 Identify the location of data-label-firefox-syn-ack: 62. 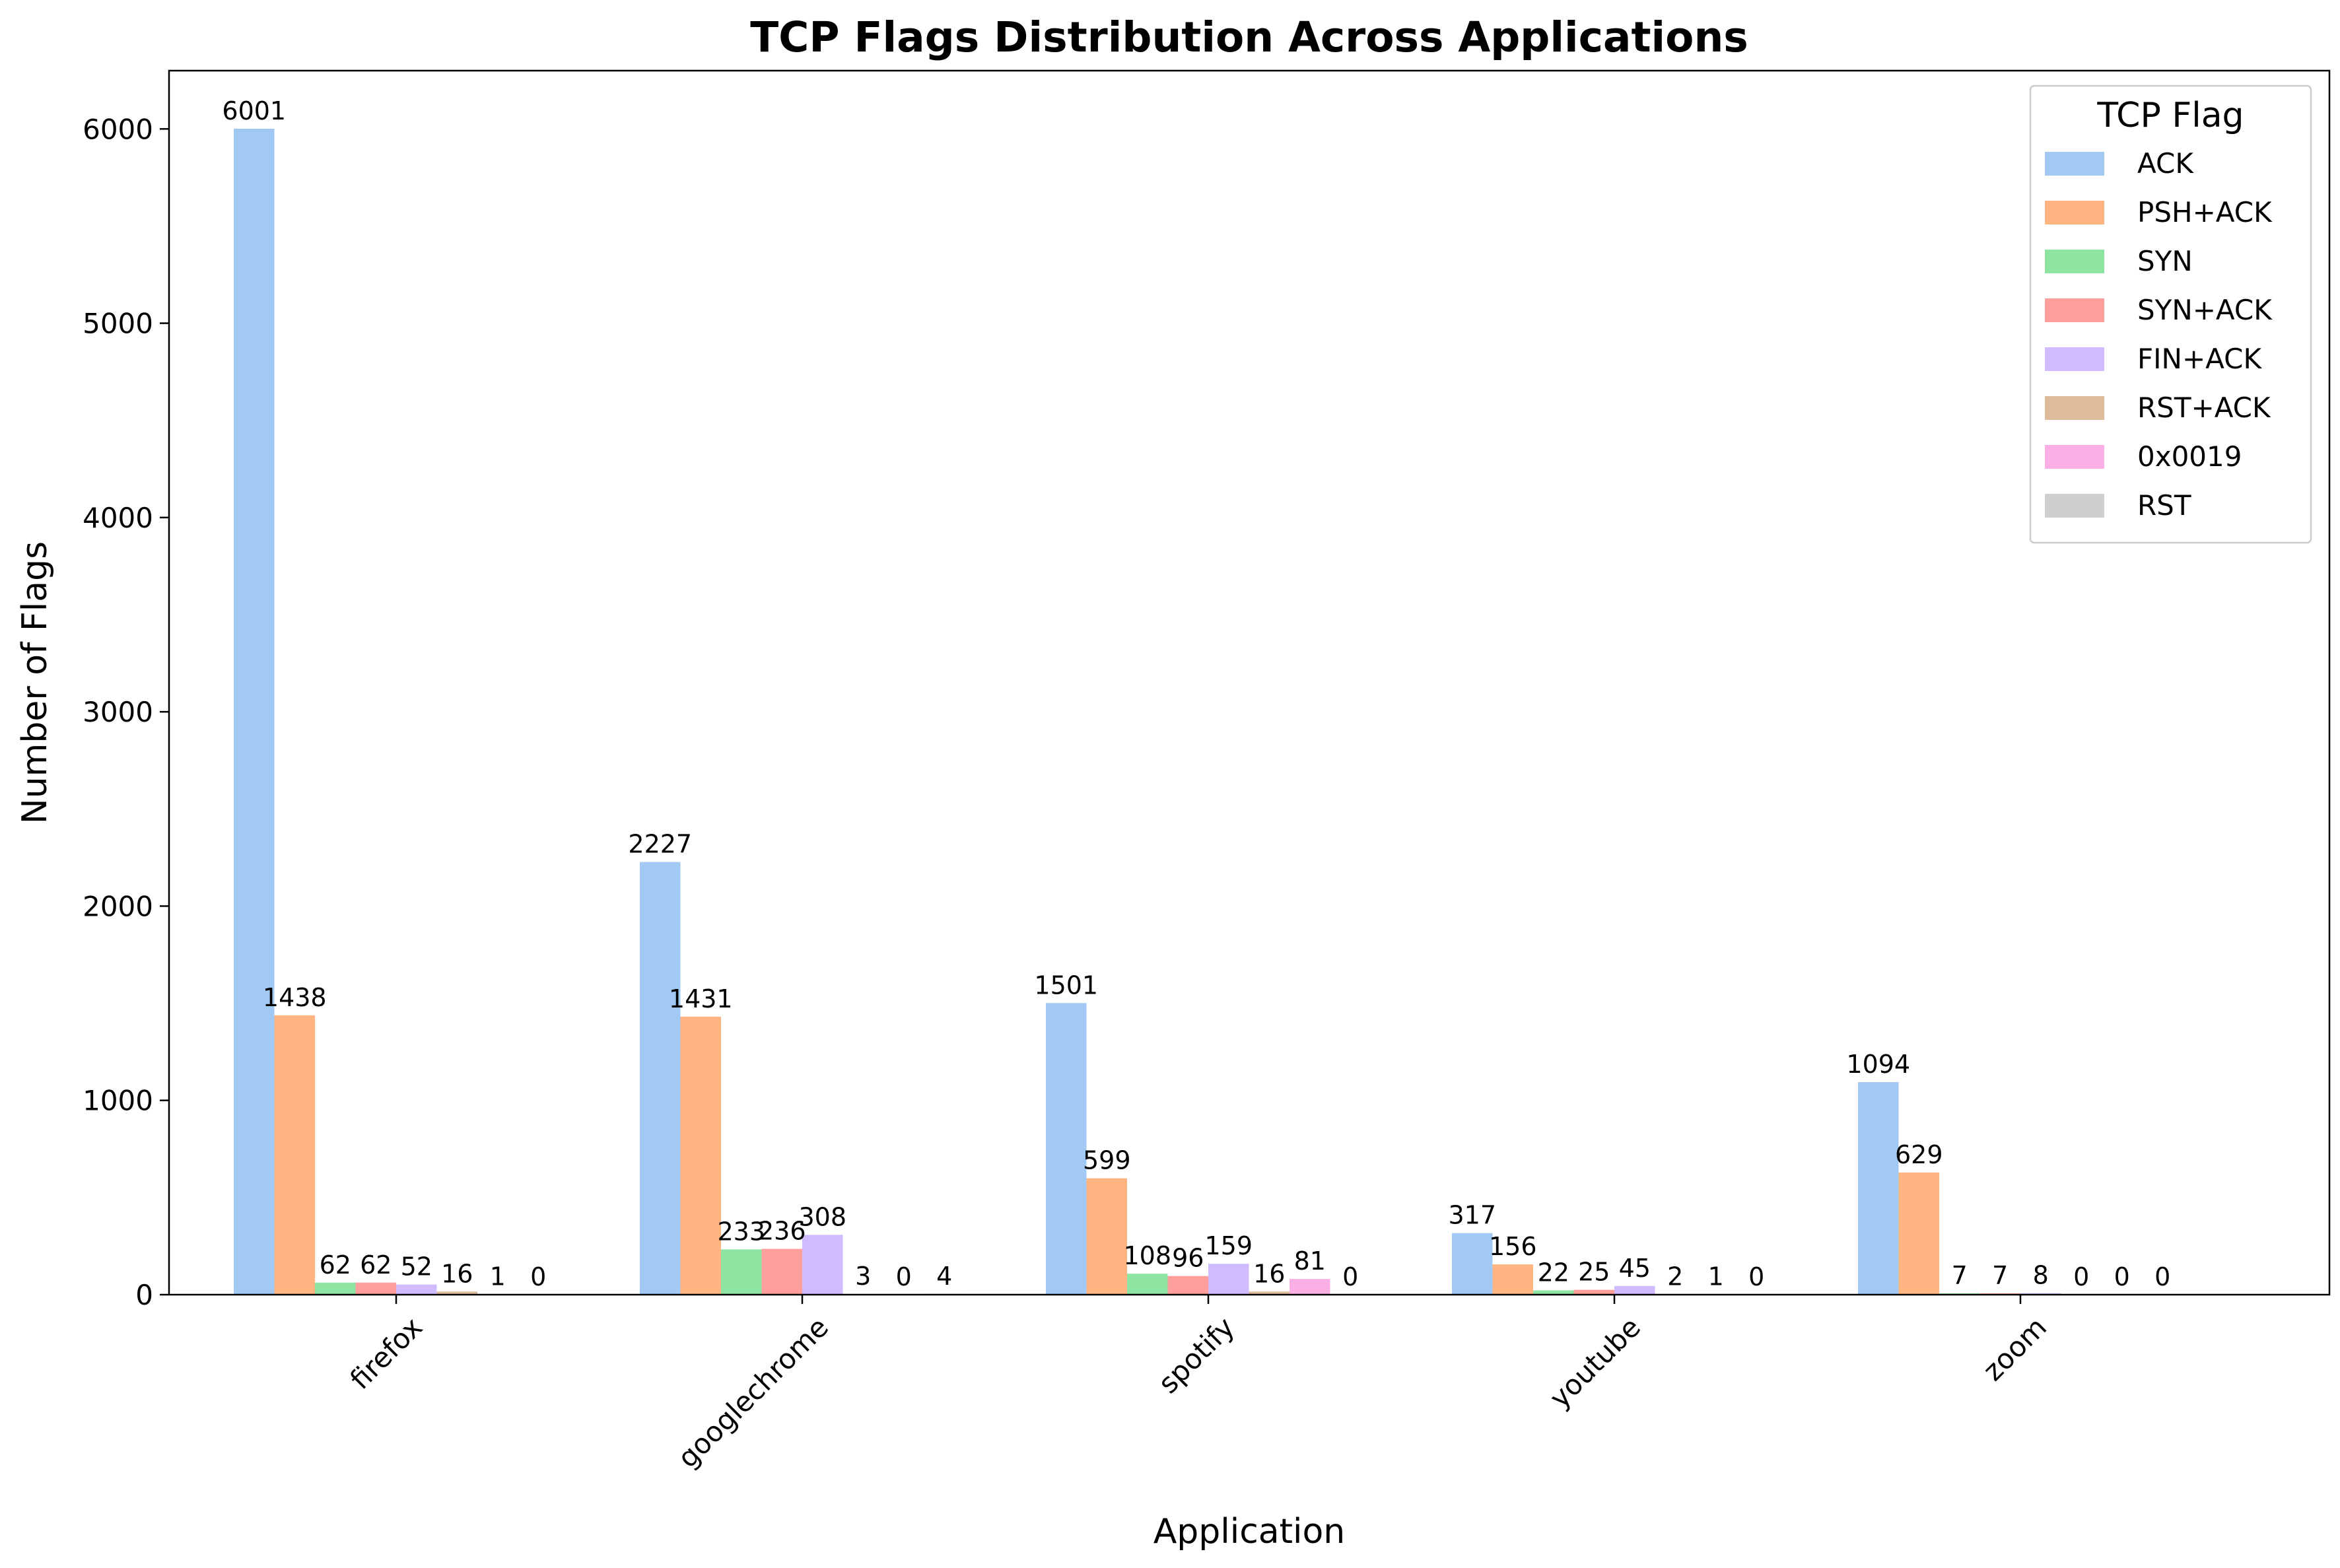
(376, 1264).